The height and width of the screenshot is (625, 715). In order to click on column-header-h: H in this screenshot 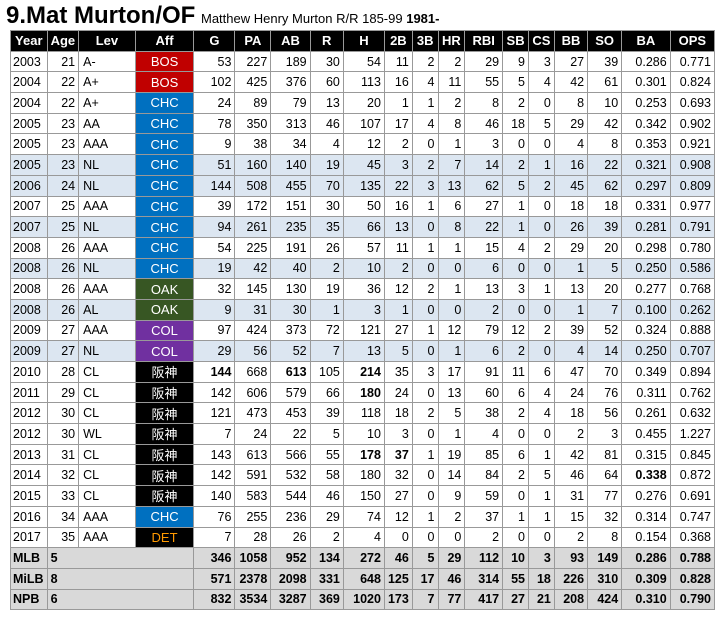, I will do `click(363, 41)`.